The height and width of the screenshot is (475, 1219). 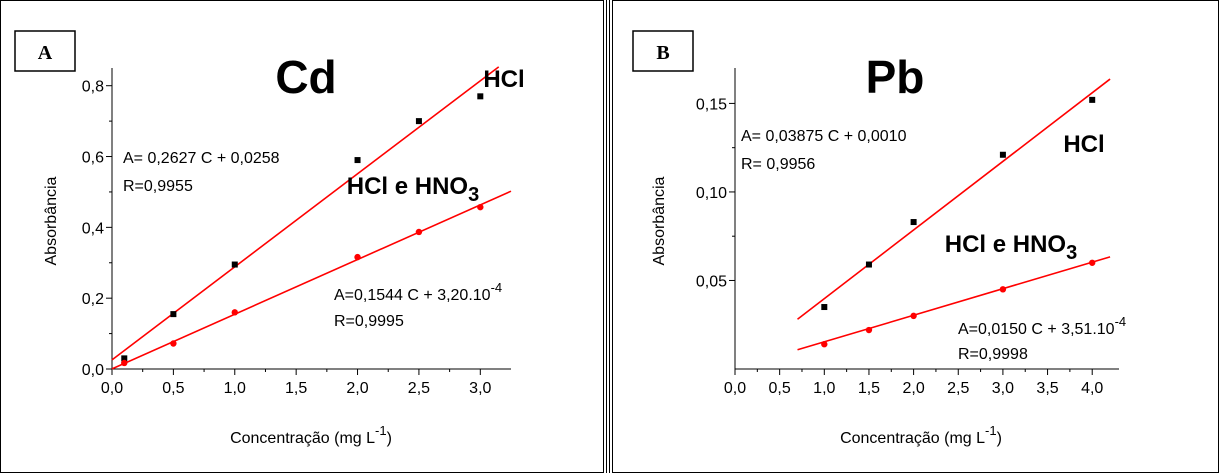 I want to click on fit-r-value: R=0,9995, so click(x=369, y=321).